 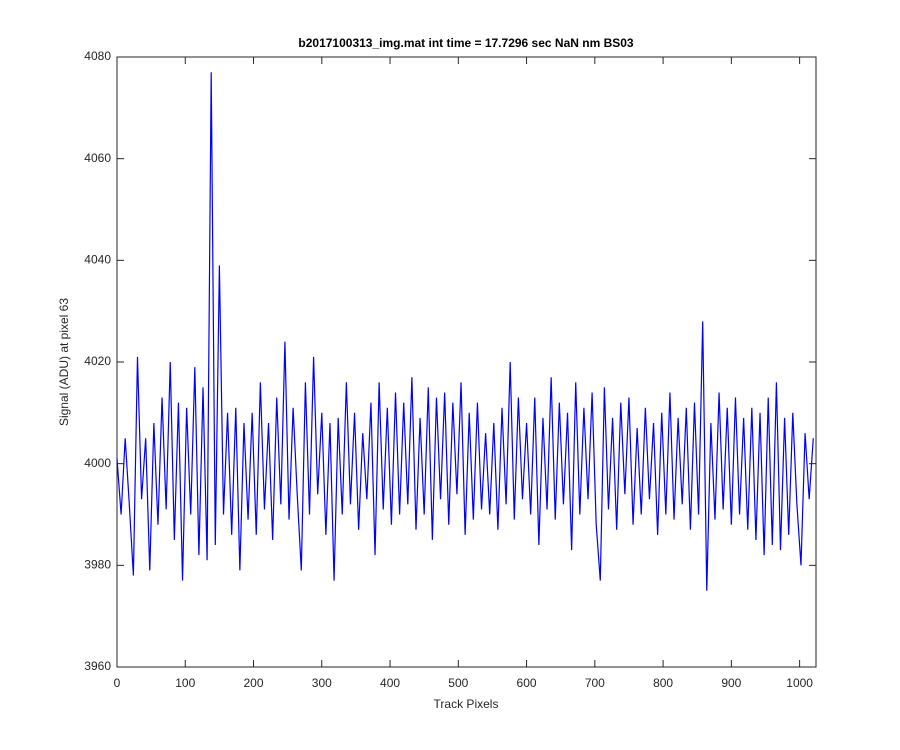 What do you see at coordinates (390, 683) in the screenshot?
I see `x-tick-label: 400` at bounding box center [390, 683].